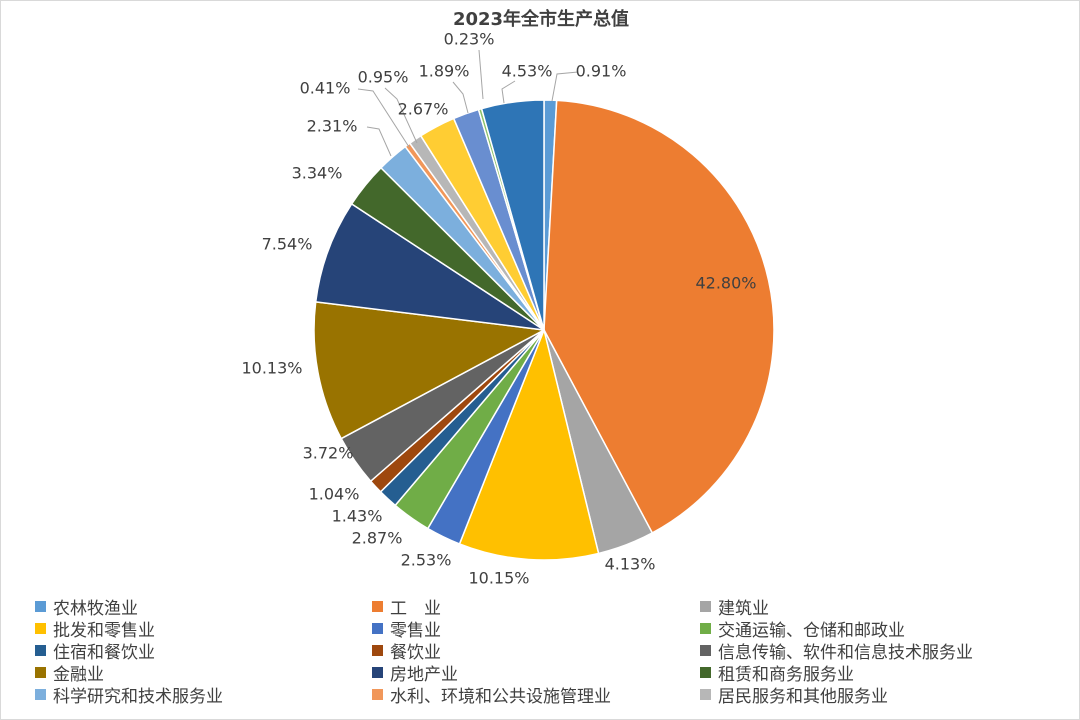  I want to click on data-label: 10.13%, so click(271, 368).